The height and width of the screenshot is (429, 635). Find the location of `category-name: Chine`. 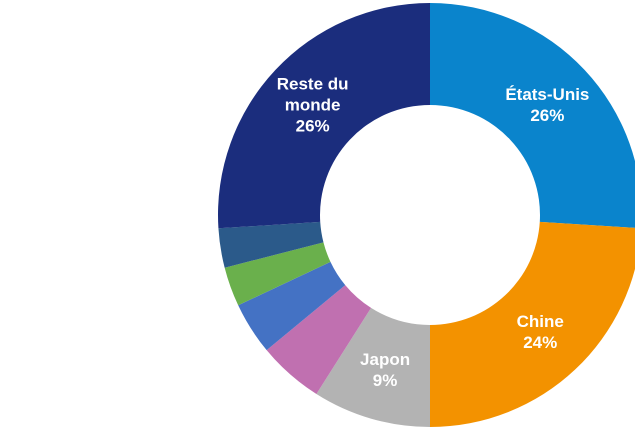

category-name: Chine is located at coordinates (540, 322).